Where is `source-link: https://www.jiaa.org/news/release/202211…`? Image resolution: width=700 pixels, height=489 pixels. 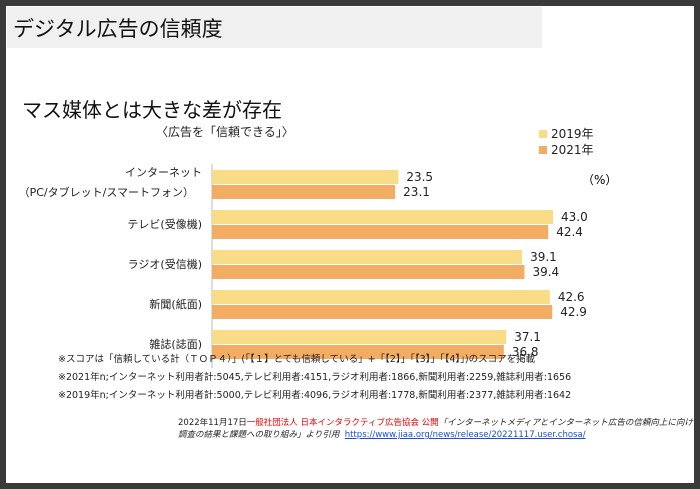
source-link: https://www.jiaa.org/news/release/202211… is located at coordinates (465, 435).